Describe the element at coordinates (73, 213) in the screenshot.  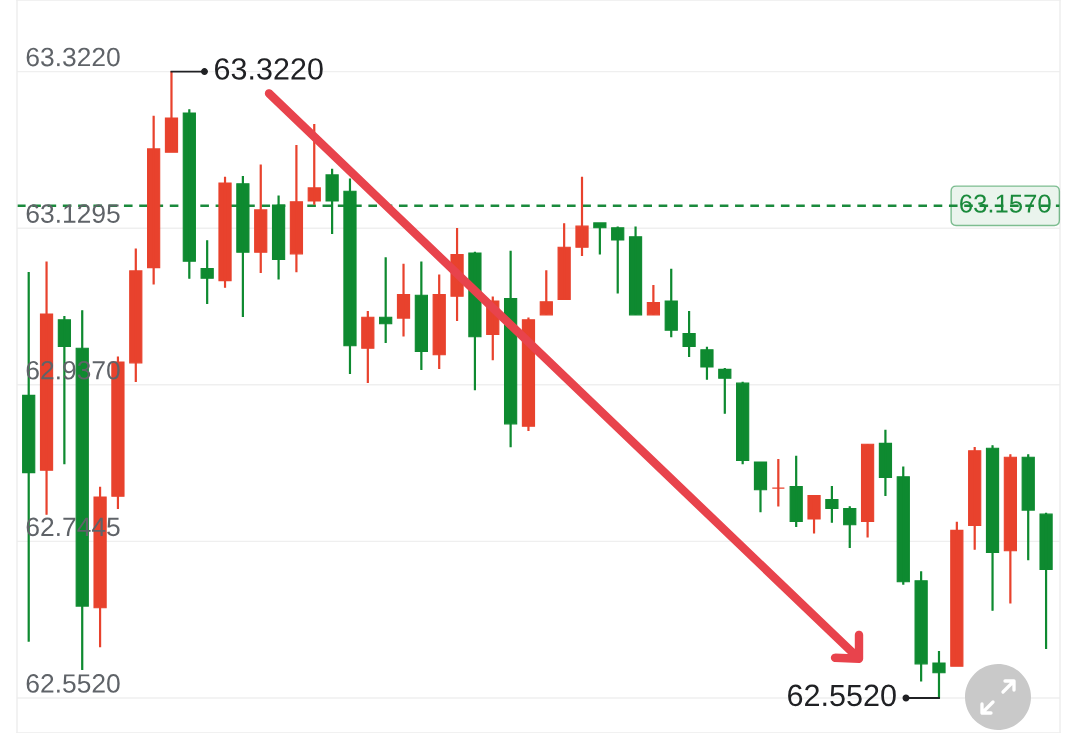
I see `y-tick-label: 63.1295` at that location.